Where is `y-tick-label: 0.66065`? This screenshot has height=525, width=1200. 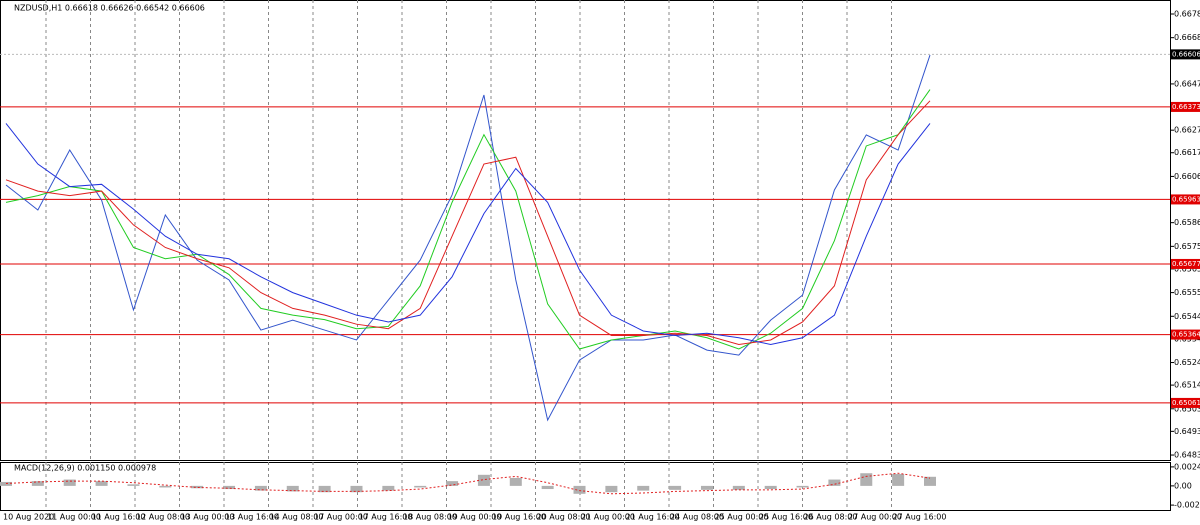 y-tick-label: 0.66065 is located at coordinates (1187, 176).